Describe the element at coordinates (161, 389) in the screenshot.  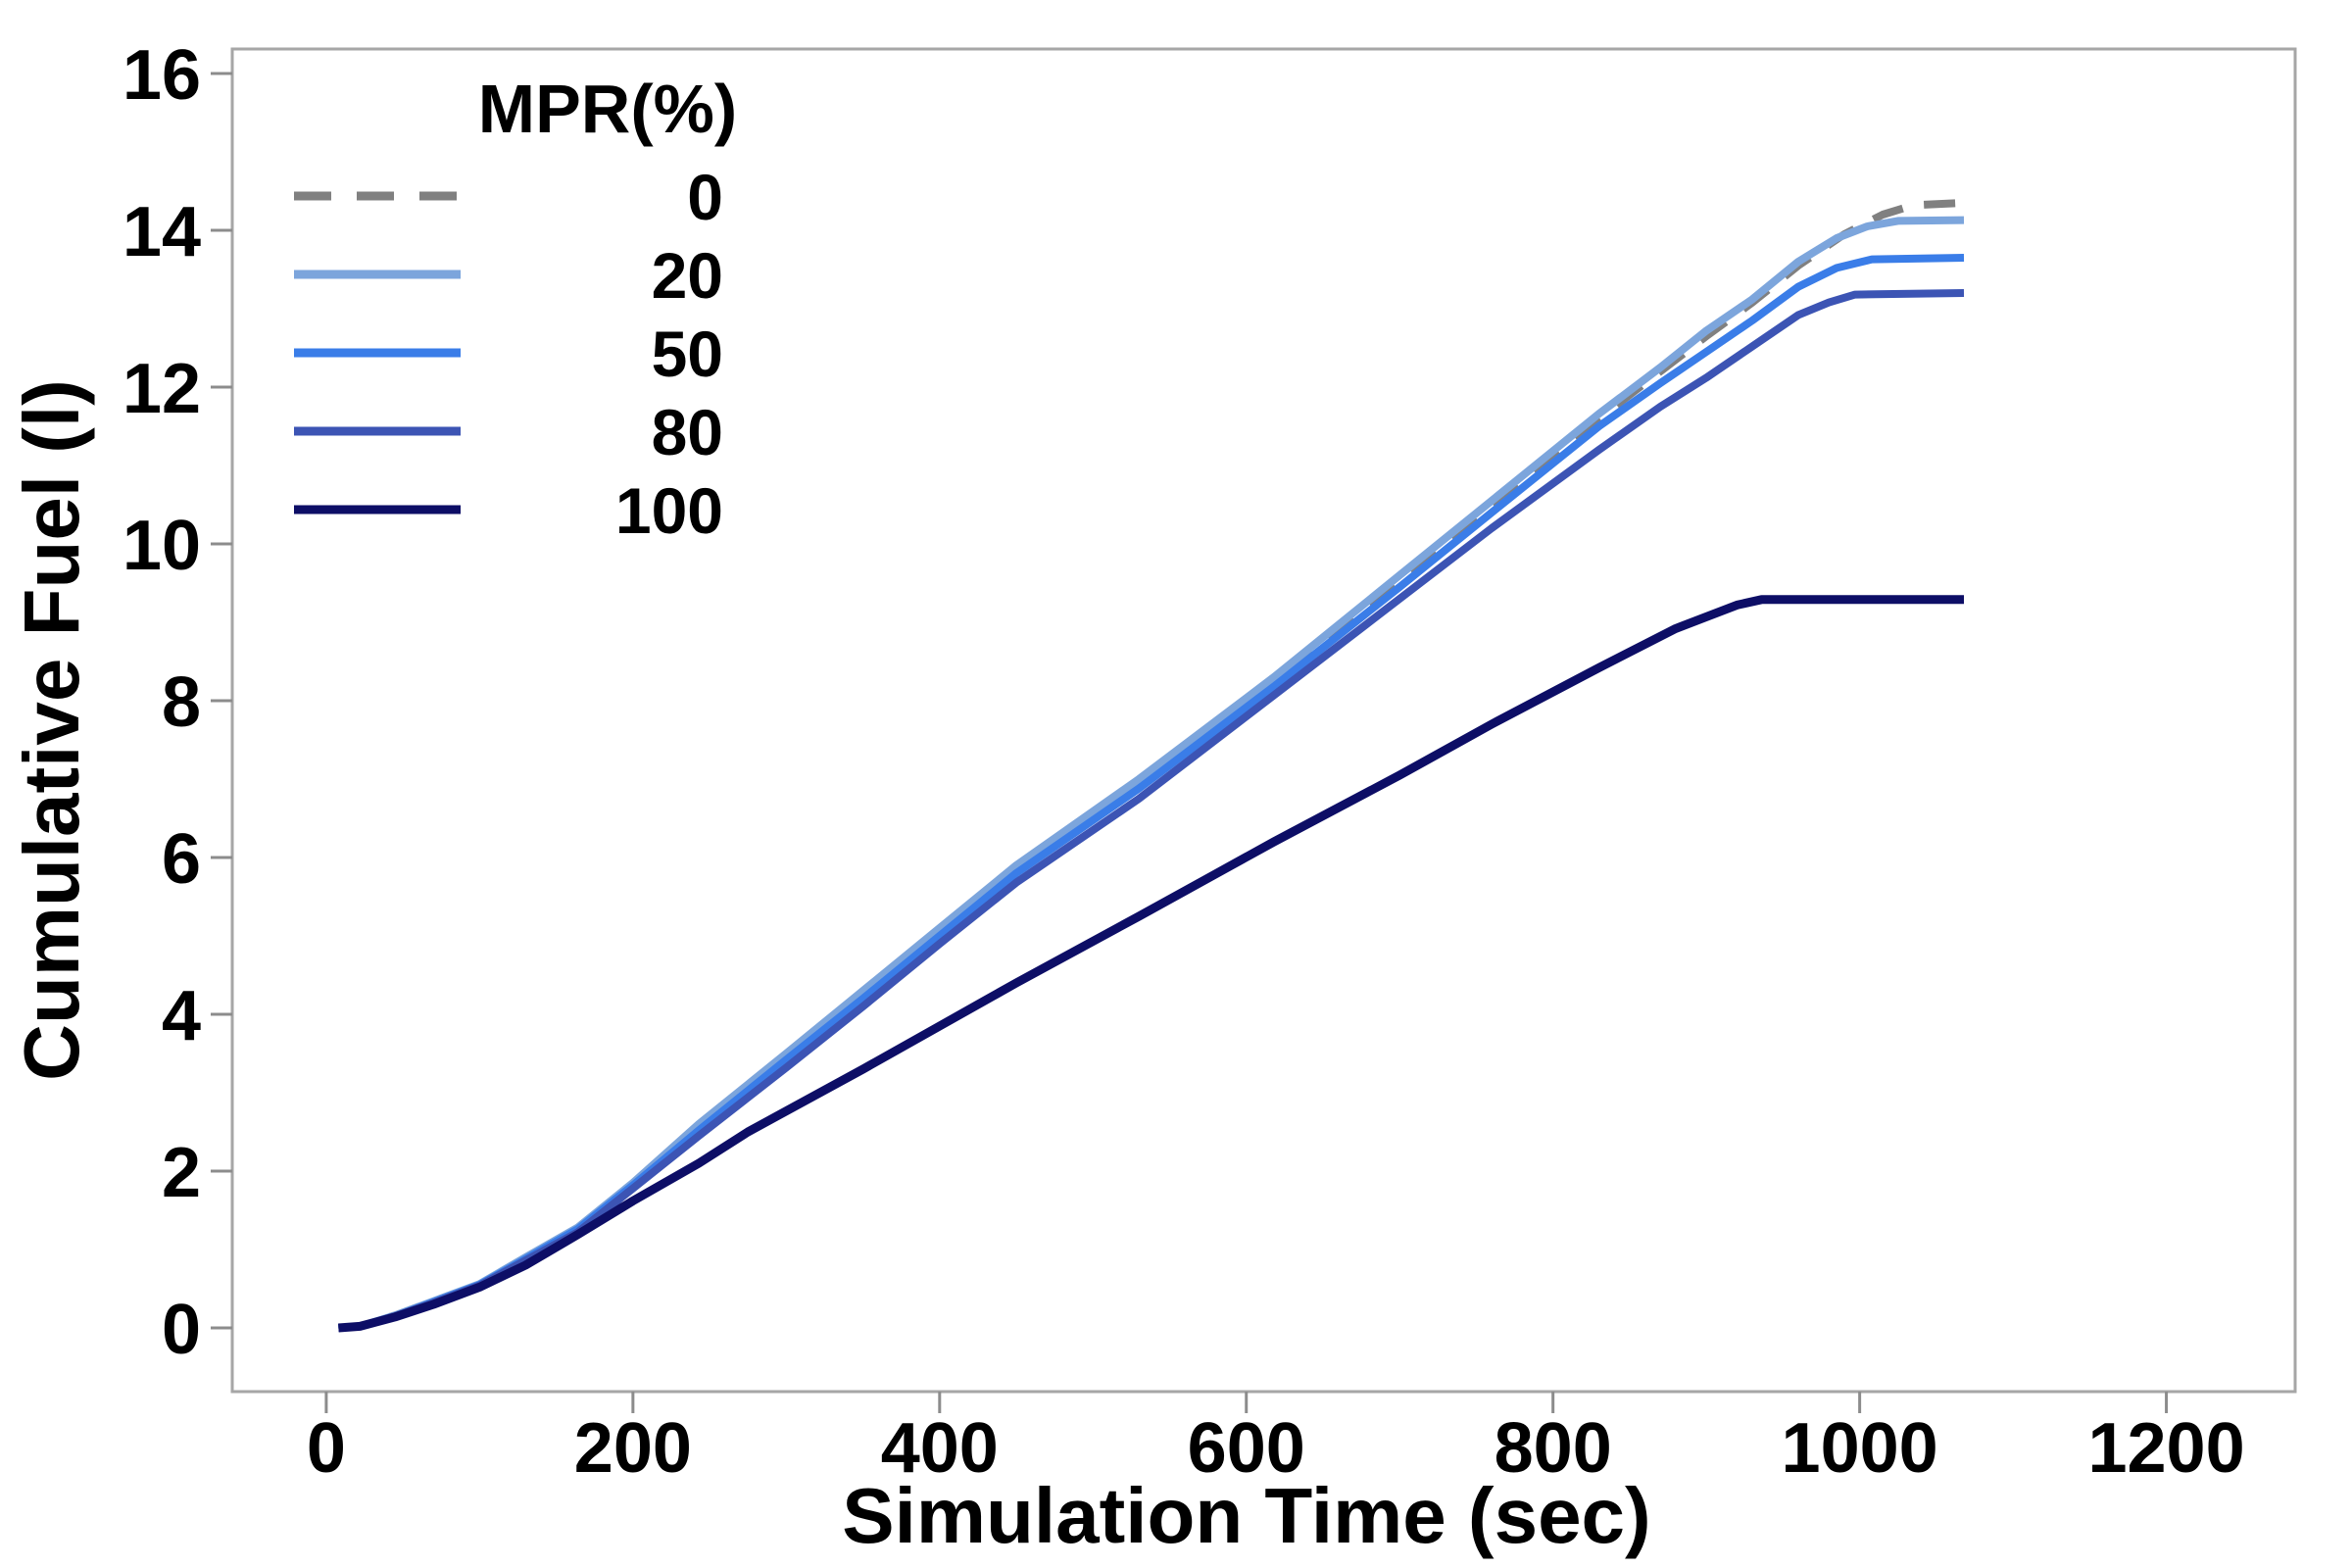
I see `y-tick-label: 12` at that location.